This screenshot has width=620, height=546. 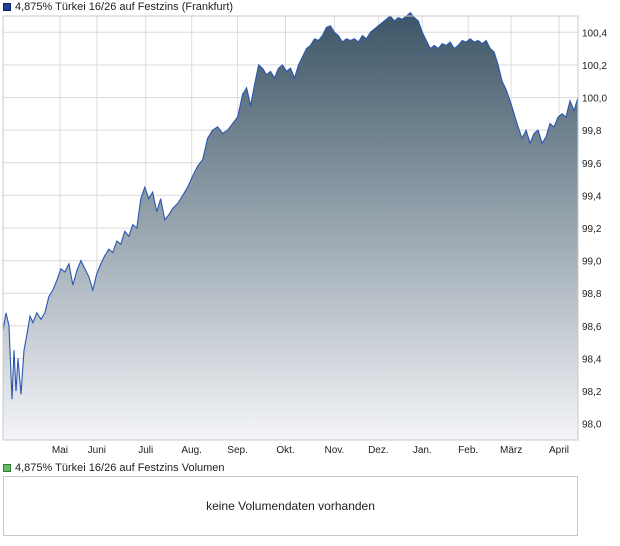 I want to click on x-tick-label: Feb., so click(x=468, y=450).